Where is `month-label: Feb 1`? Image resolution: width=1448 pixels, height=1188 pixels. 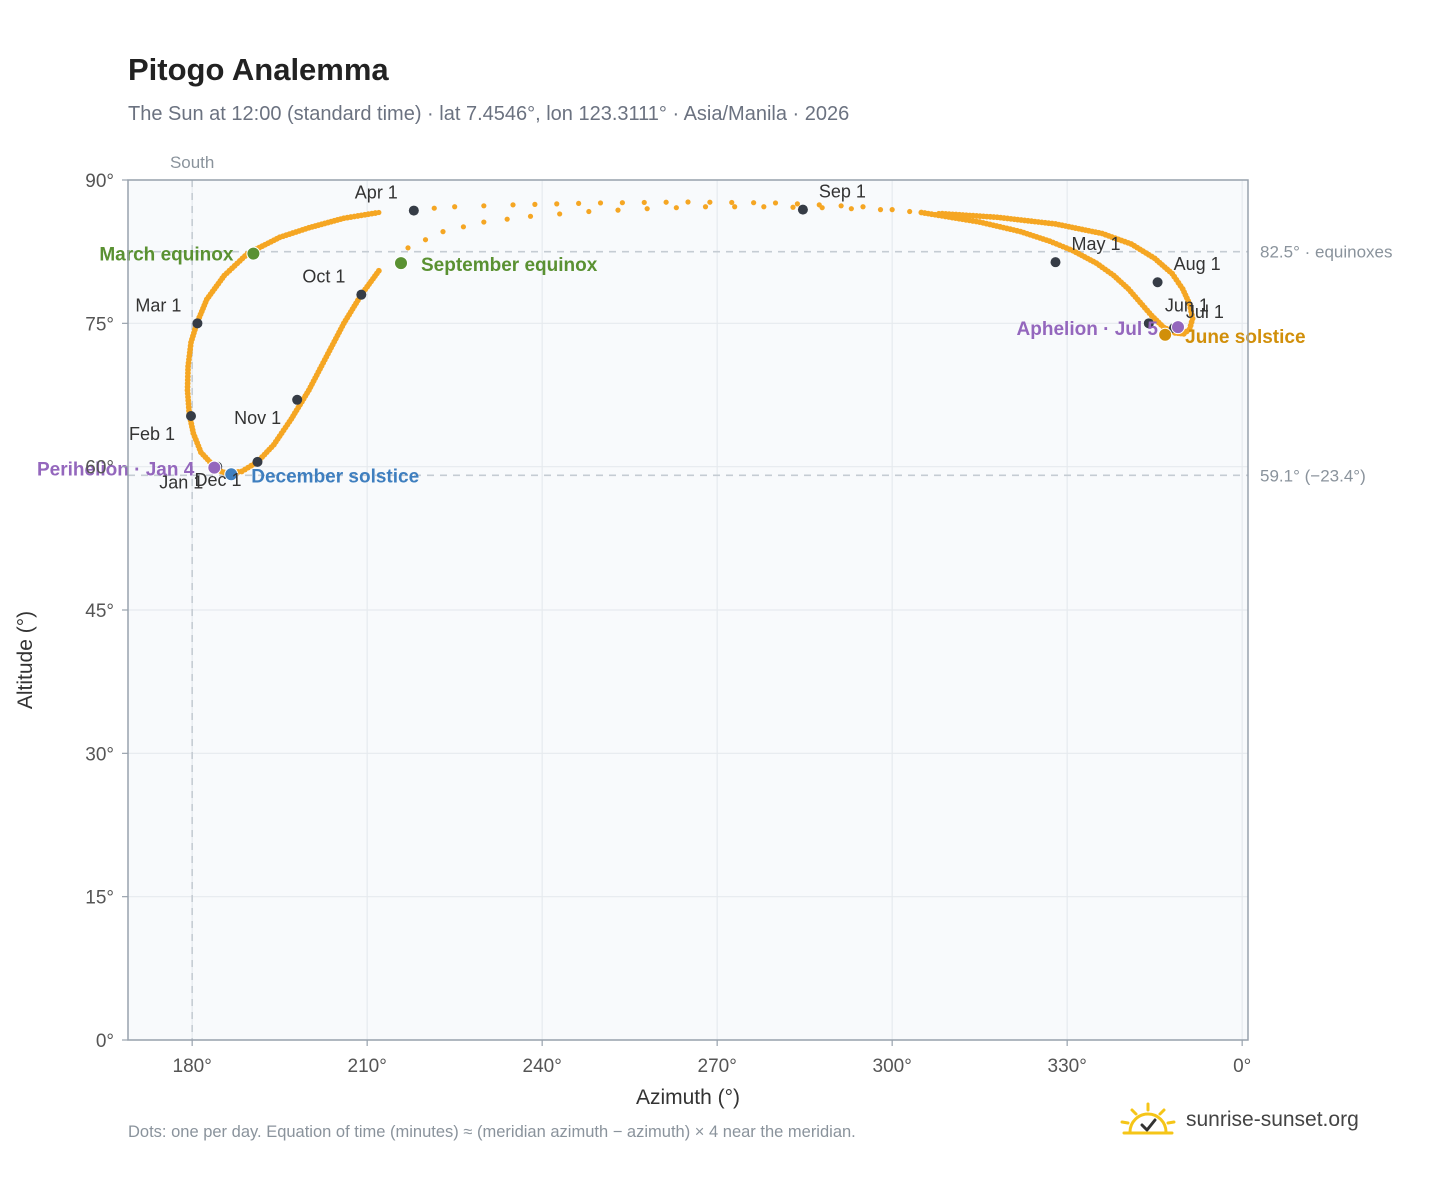 month-label: Feb 1 is located at coordinates (152, 434).